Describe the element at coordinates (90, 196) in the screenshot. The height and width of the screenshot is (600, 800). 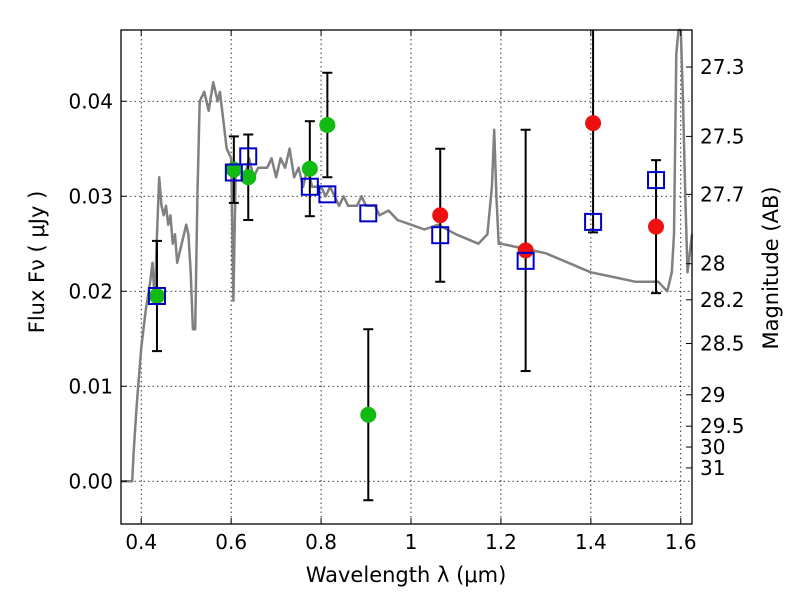
I see `y-tick-label: 0.03` at that location.